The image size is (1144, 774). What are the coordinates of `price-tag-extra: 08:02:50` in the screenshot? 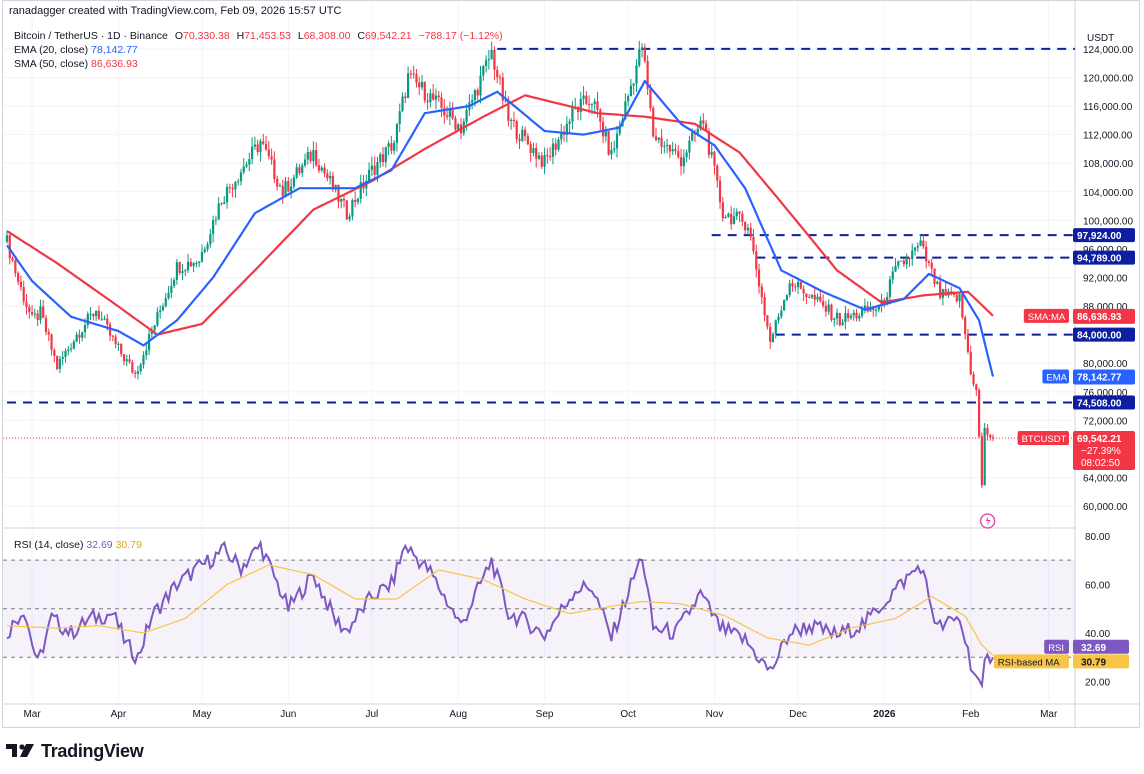 It's located at (1100, 463).